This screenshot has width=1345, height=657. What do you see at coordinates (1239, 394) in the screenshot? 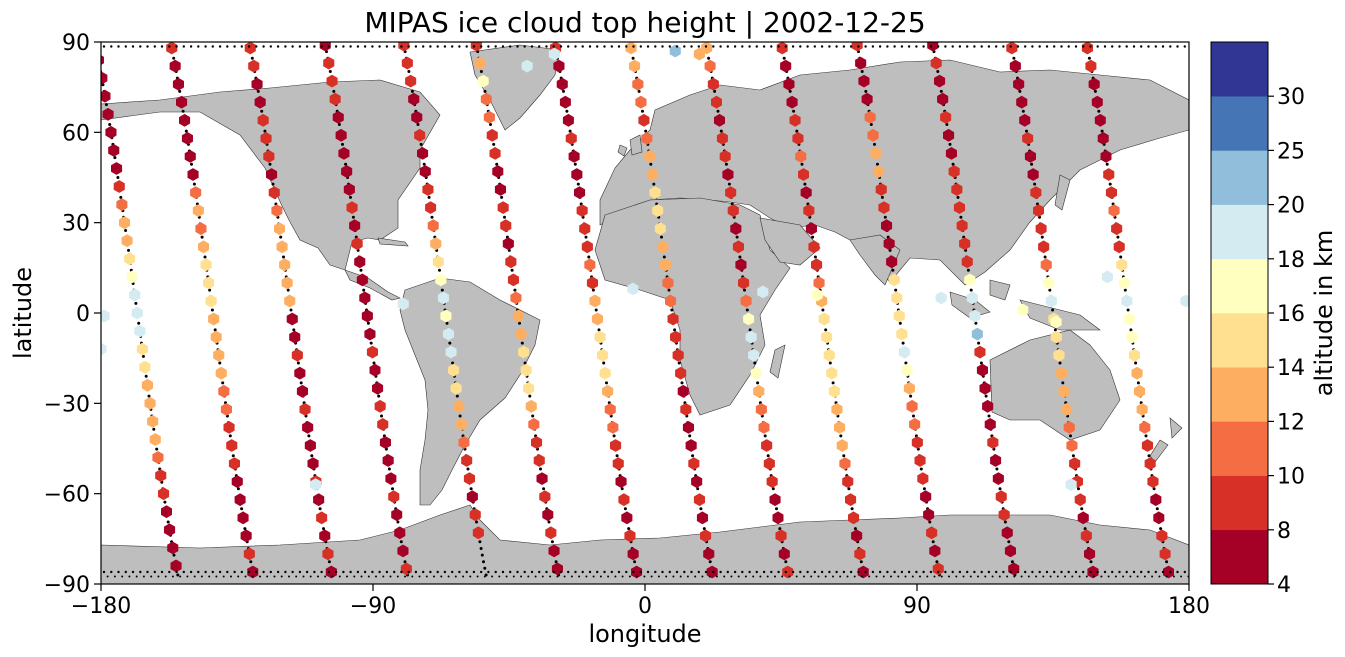
I see `colorbar-segment` at bounding box center [1239, 394].